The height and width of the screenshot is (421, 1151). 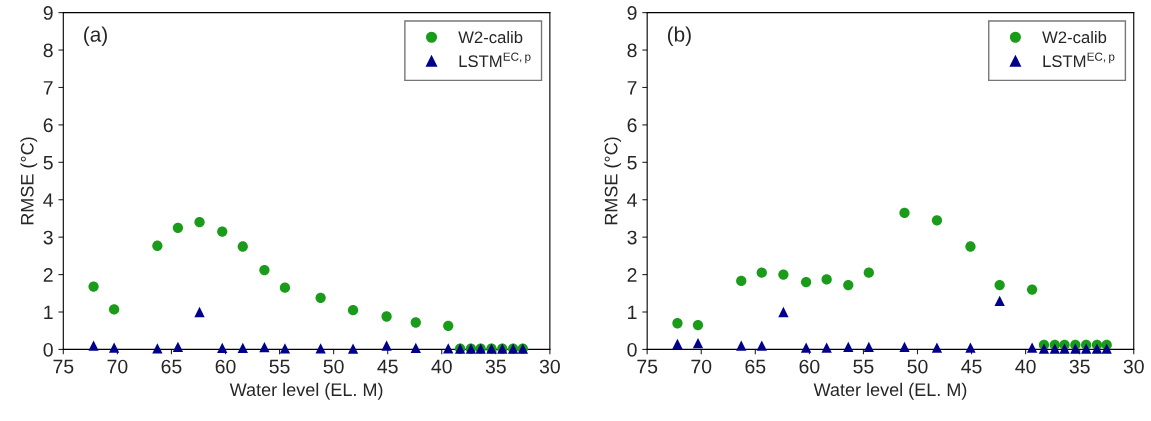 I want to click on y-tick-label: 4, so click(x=48, y=200).